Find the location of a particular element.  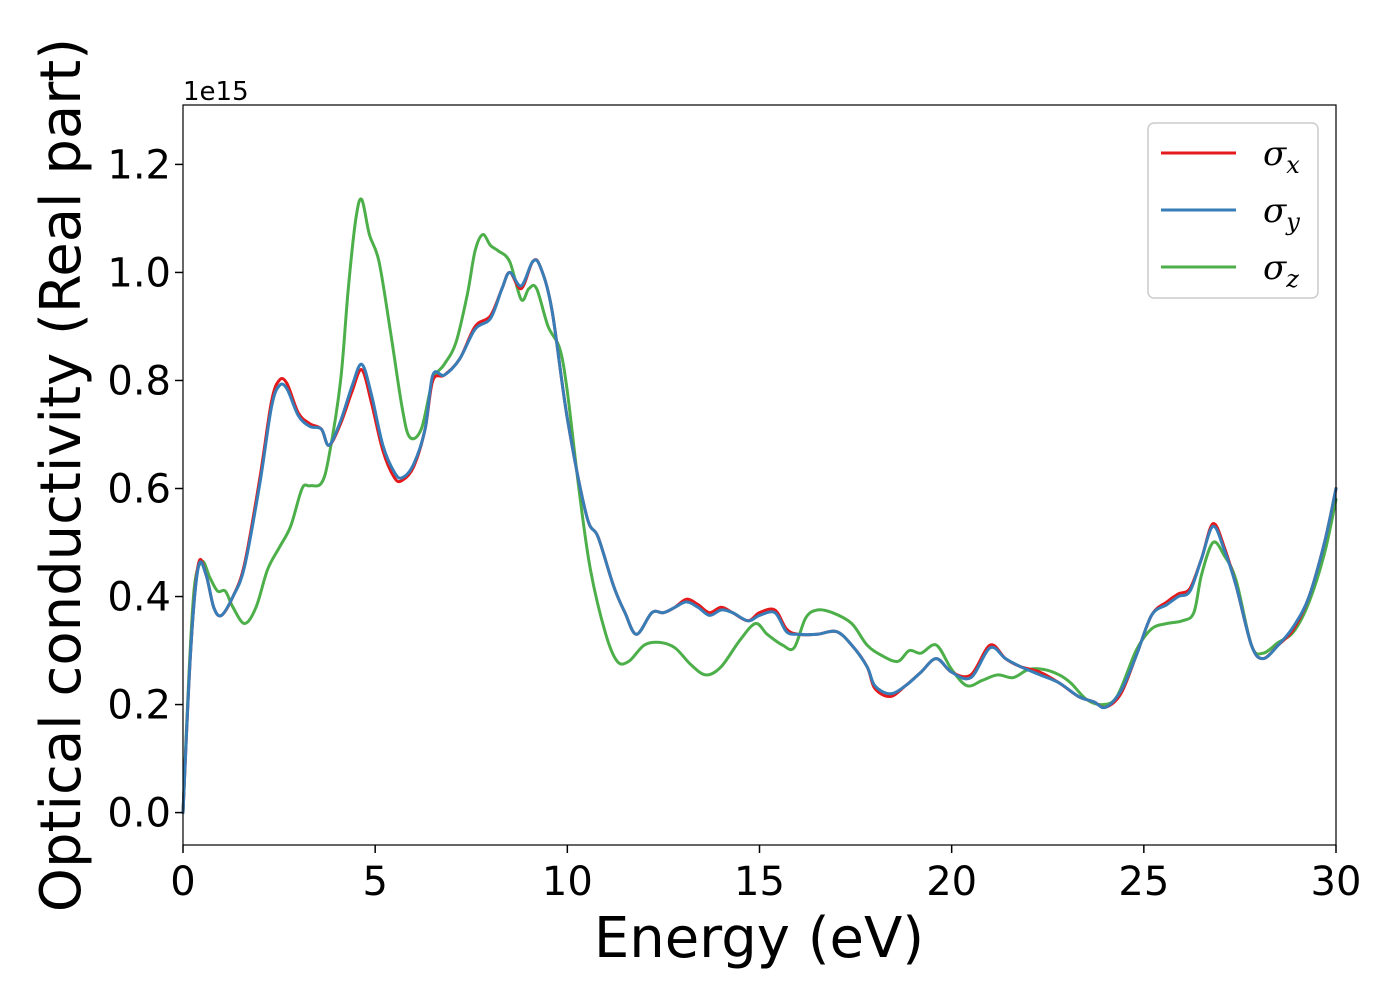

x-axis-title: Energy (eV) is located at coordinates (759, 938).